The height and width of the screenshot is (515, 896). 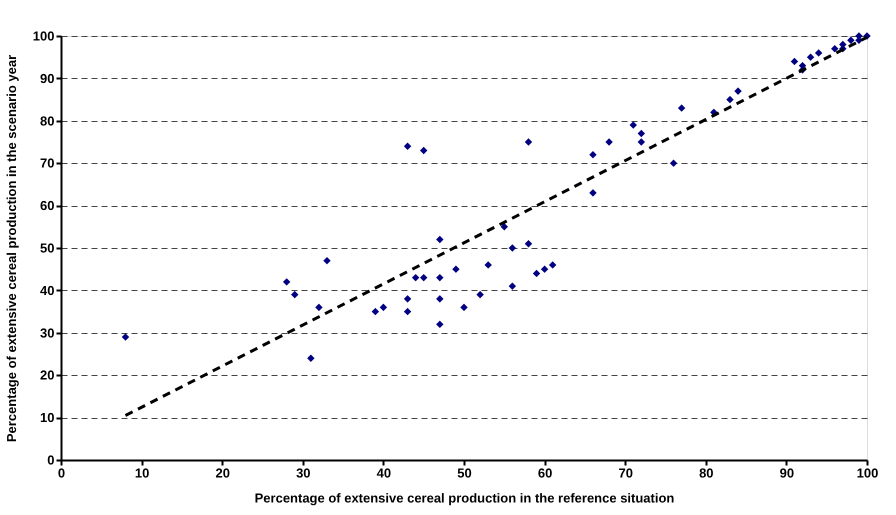 What do you see at coordinates (464, 498) in the screenshot?
I see `x-axis-title: Percentage of extensive cereal production in the reference situation` at bounding box center [464, 498].